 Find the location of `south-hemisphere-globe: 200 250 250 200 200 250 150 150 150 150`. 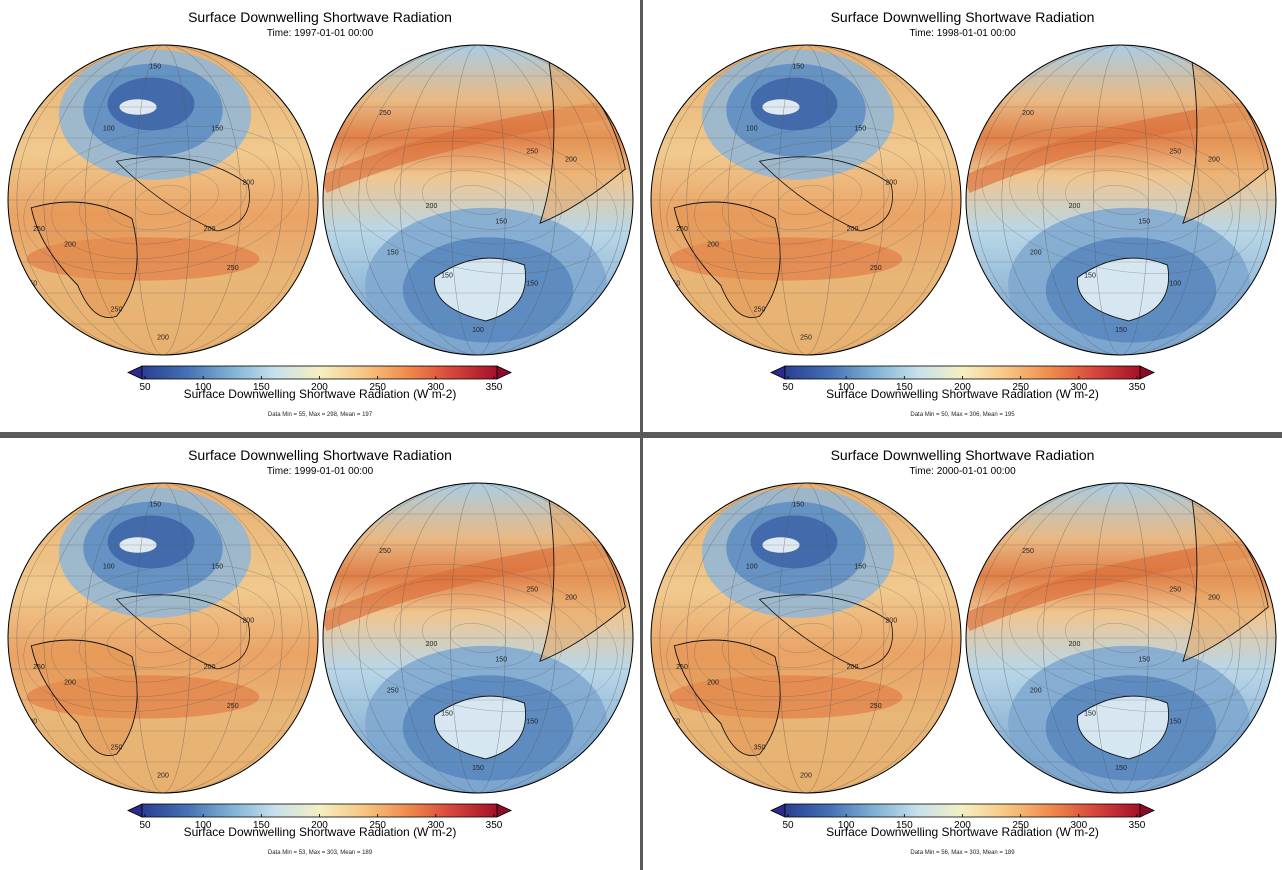

south-hemisphere-globe: 200 250 250 200 200 250 150 150 150 150 is located at coordinates (478, 638).